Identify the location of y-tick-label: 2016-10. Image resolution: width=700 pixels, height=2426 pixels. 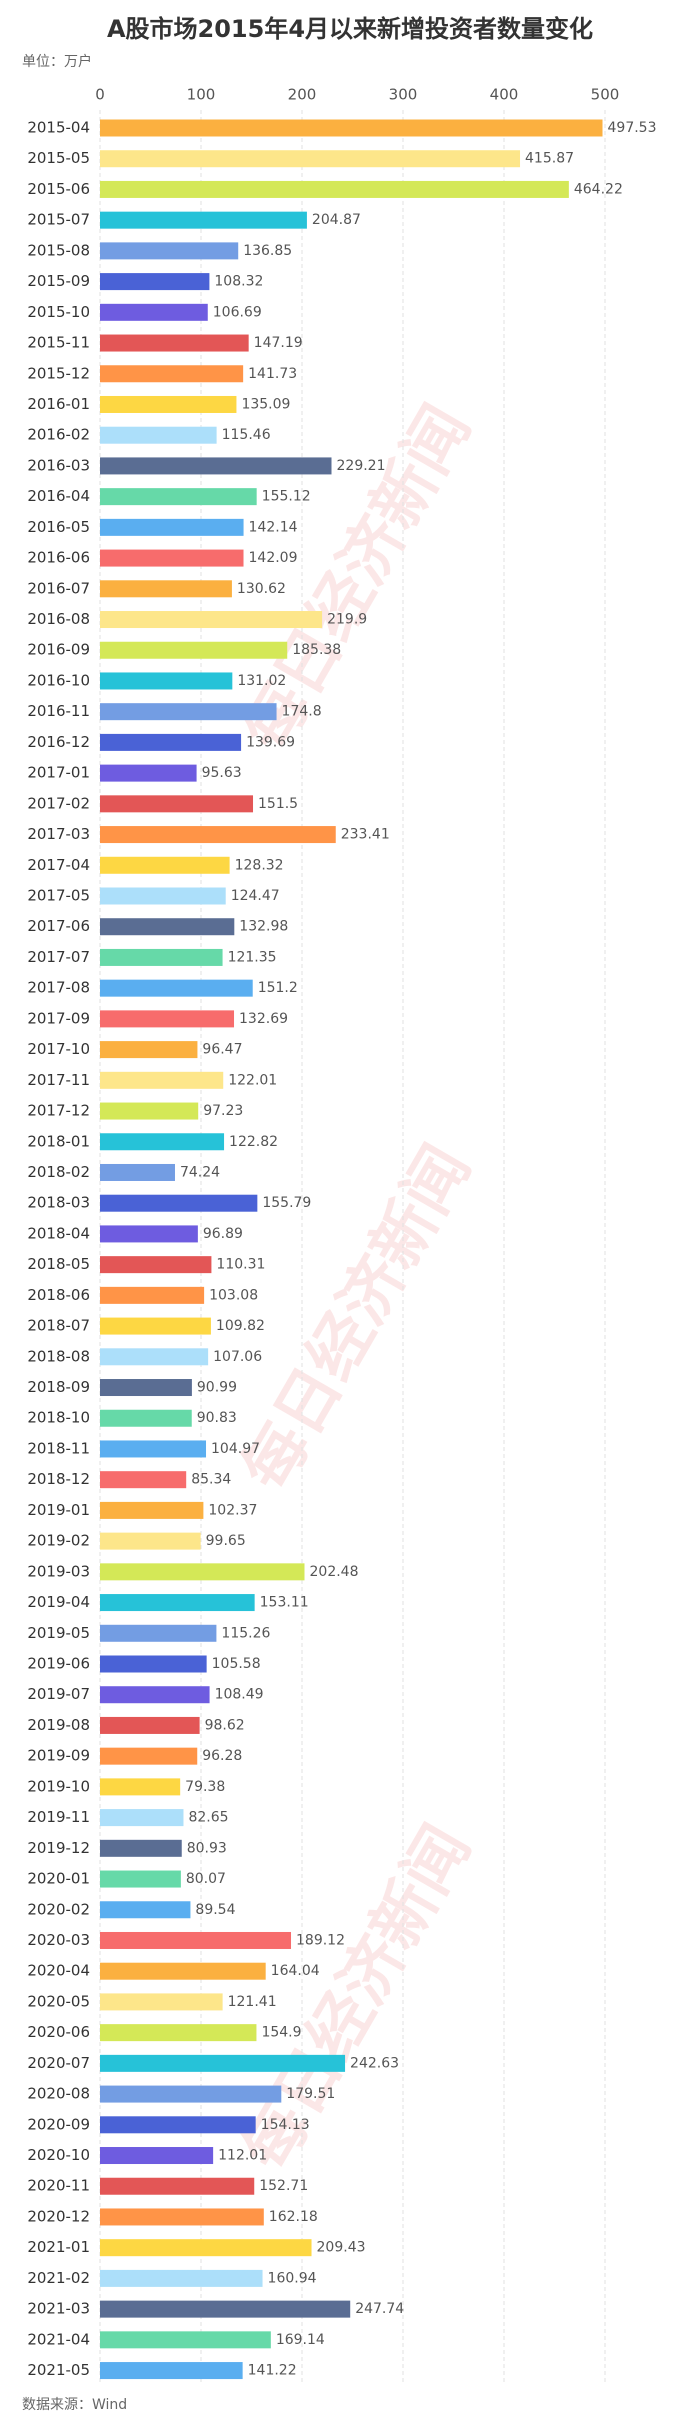
(58, 680).